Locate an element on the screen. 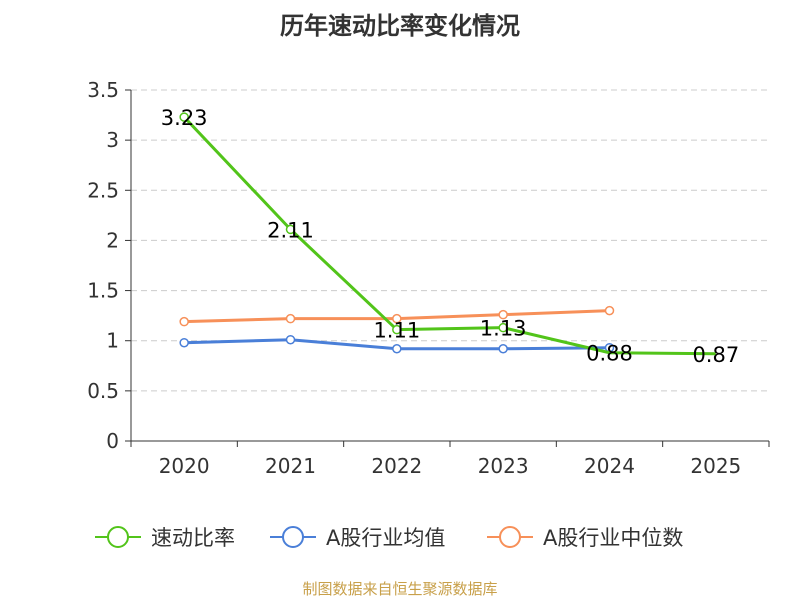  y-tick-label: 2 is located at coordinates (112, 240).